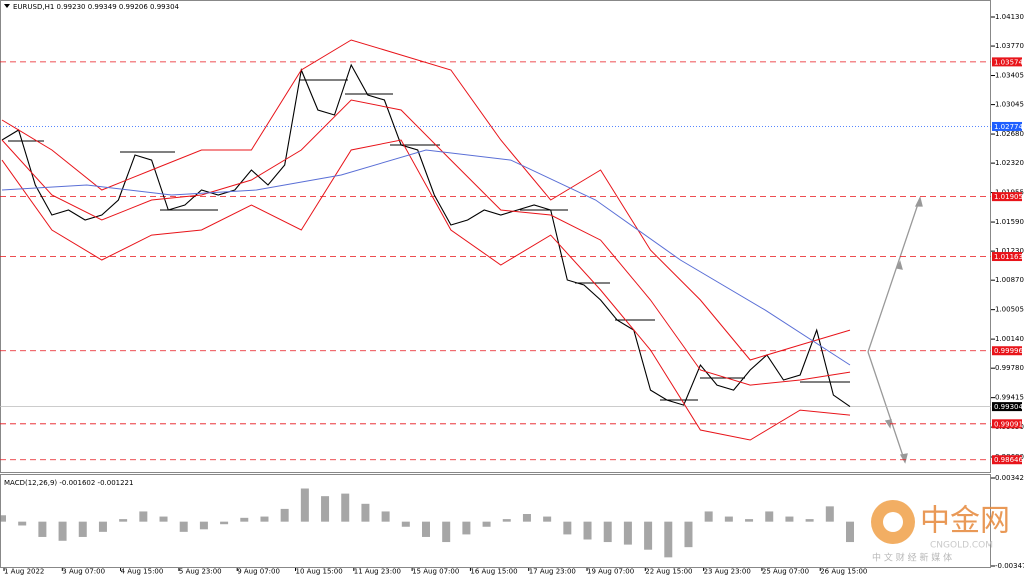 Image resolution: width=1024 pixels, height=576 pixels. I want to click on level-label: 1.03574, so click(1008, 62).